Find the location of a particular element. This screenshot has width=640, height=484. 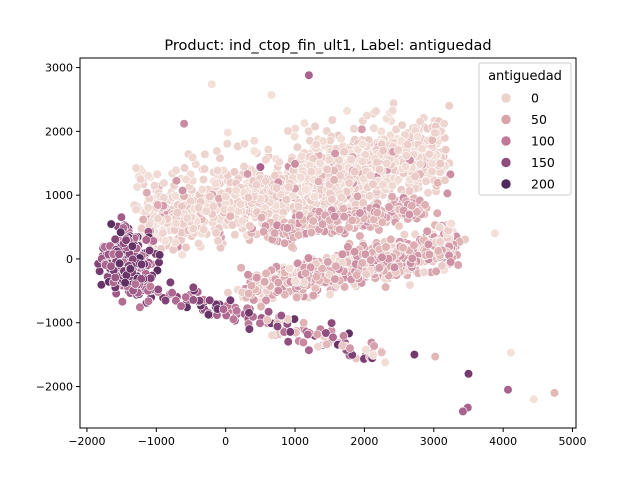

x-tick-label: 4000 is located at coordinates (503, 441).